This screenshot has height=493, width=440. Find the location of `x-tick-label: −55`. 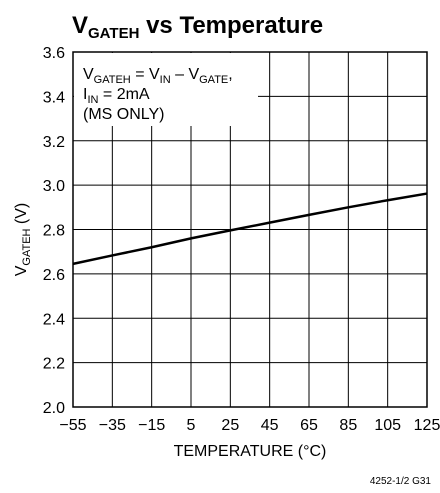

x-tick-label: −55 is located at coordinates (72, 425).